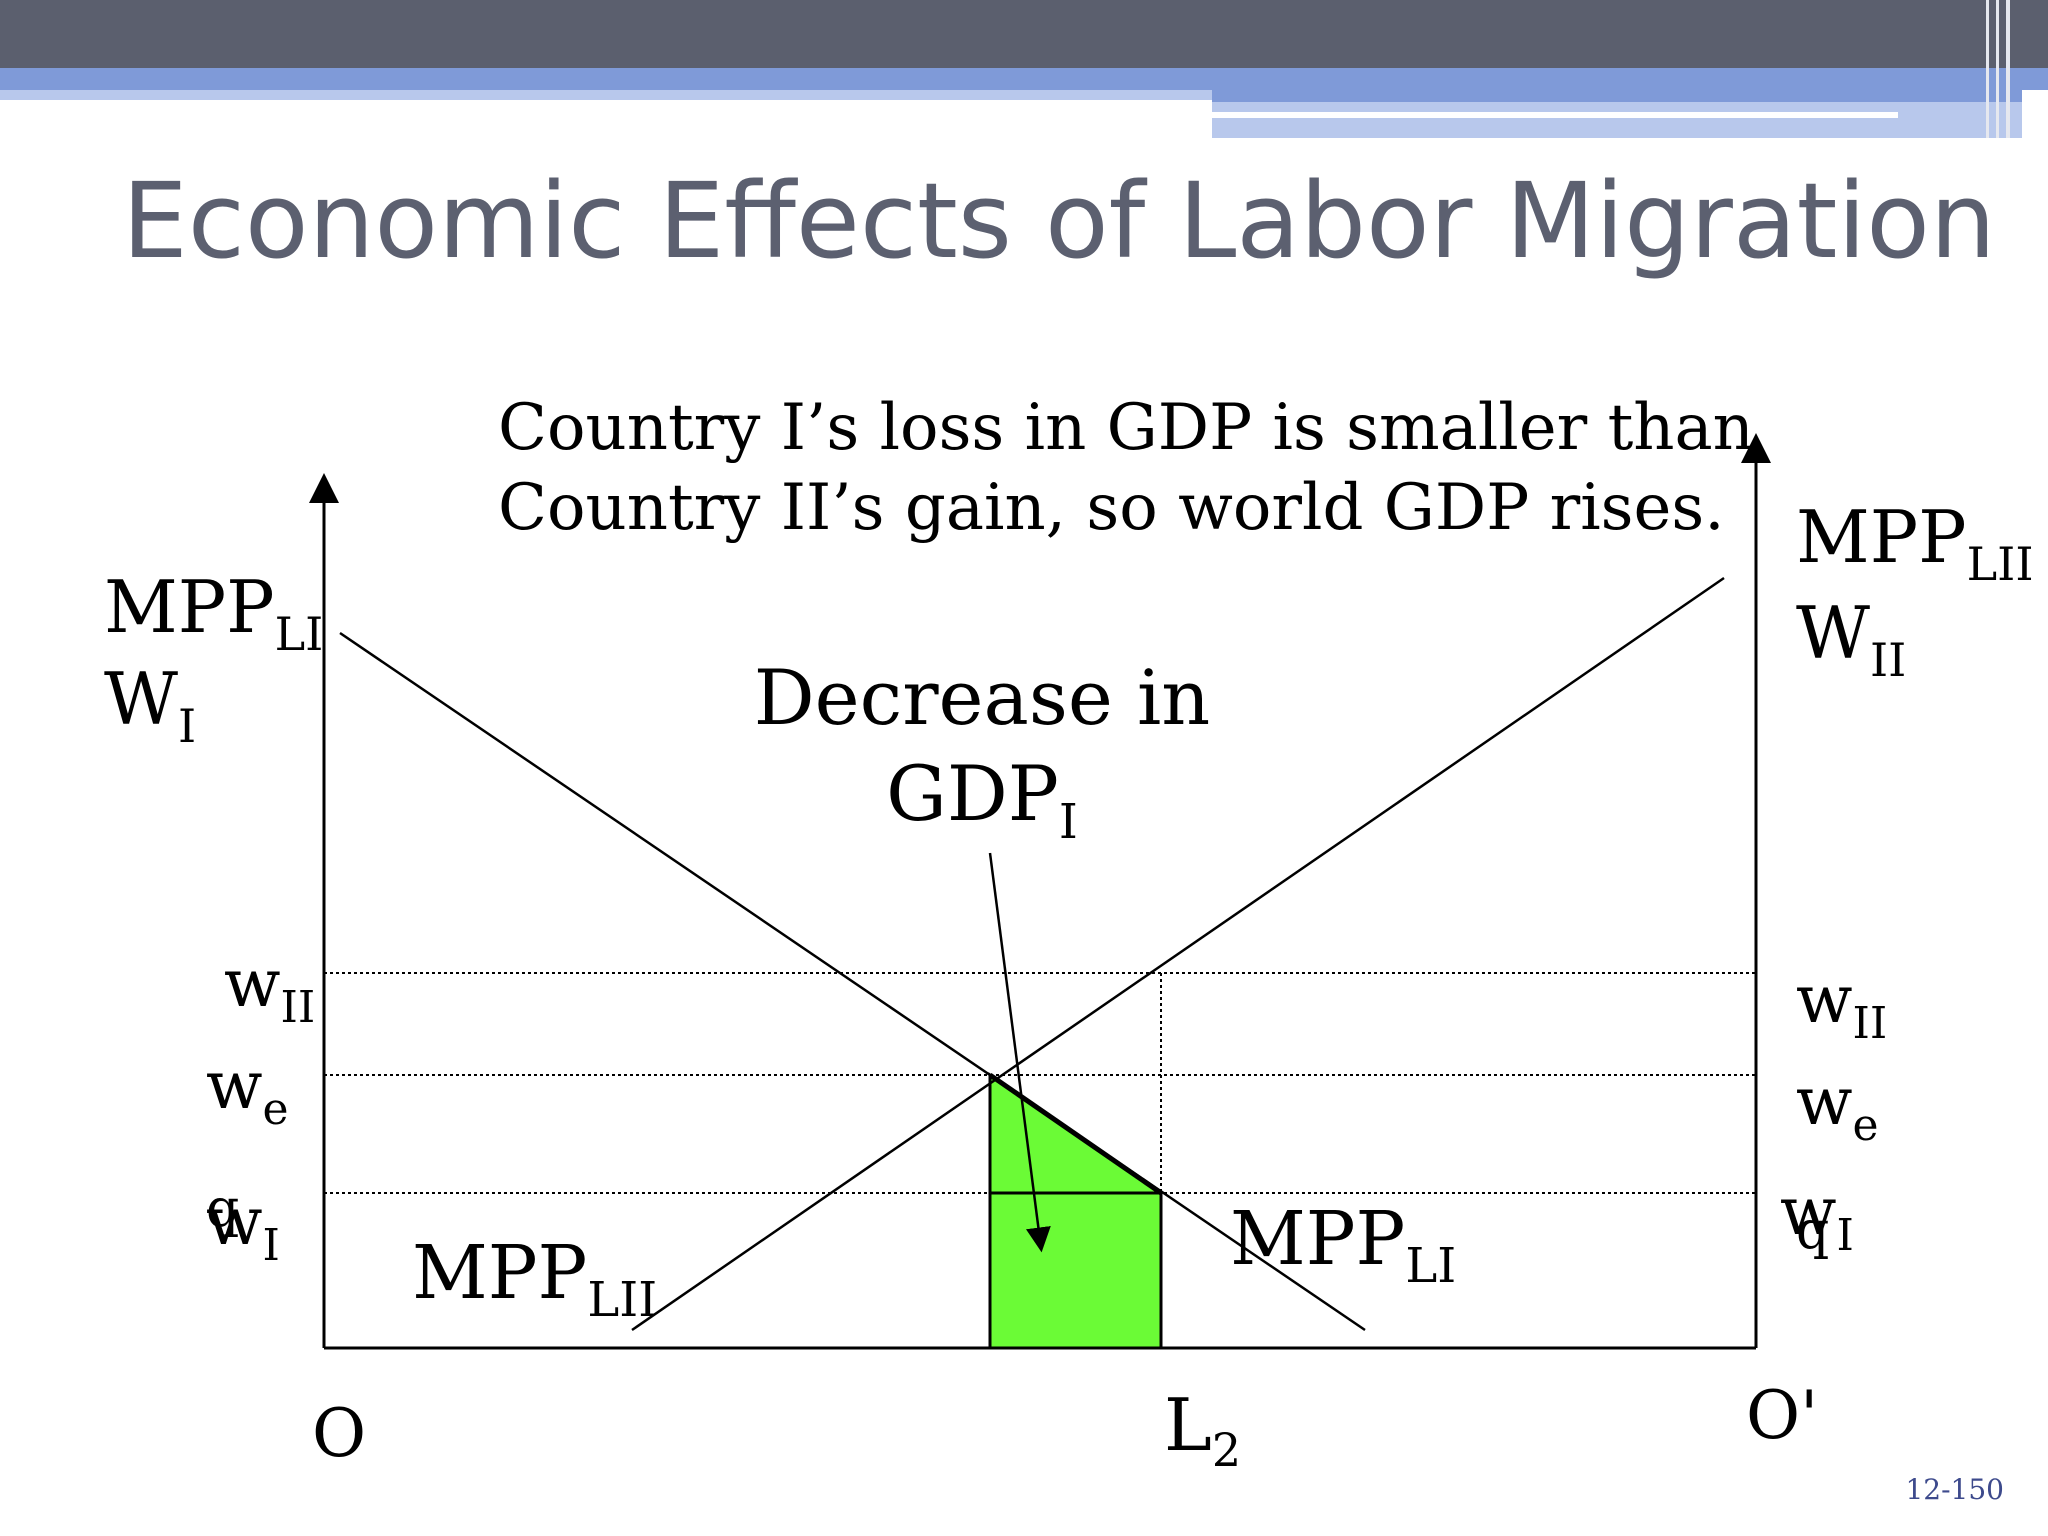 Image resolution: width=2048 pixels, height=1536 pixels. What do you see at coordinates (1024, 79) in the screenshot?
I see `header-blue-band` at bounding box center [1024, 79].